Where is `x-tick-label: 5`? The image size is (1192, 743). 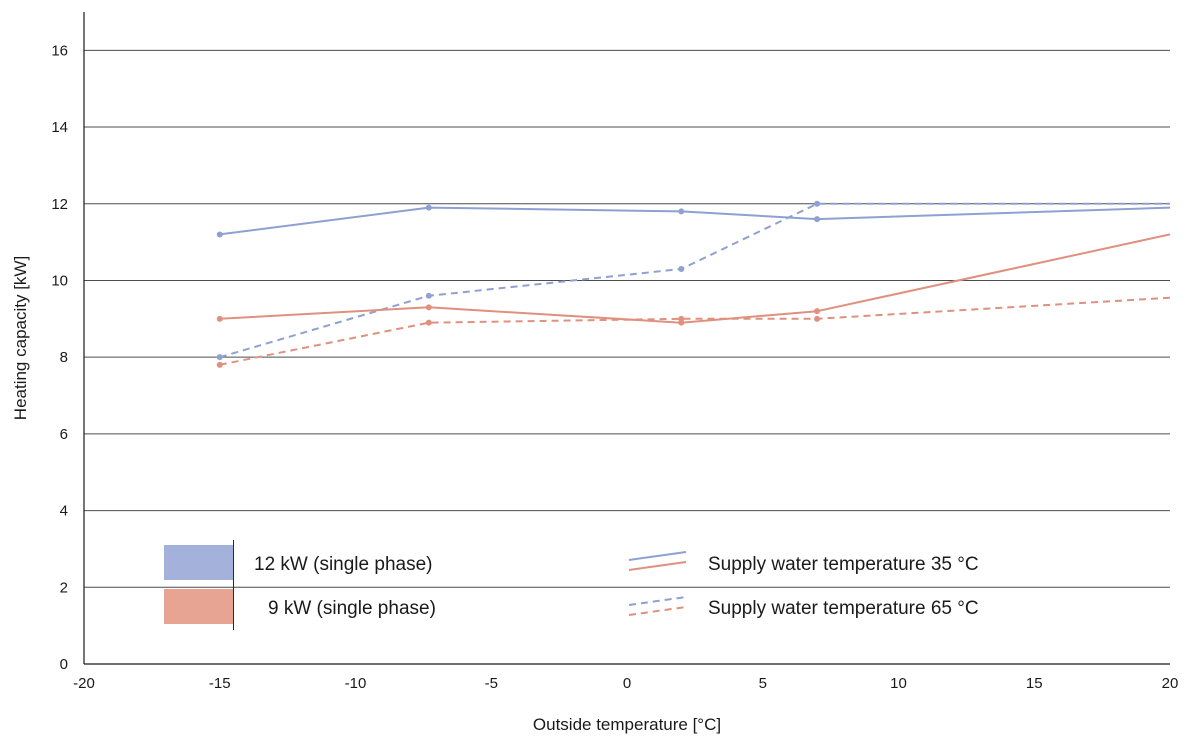 x-tick-label: 5 is located at coordinates (763, 683).